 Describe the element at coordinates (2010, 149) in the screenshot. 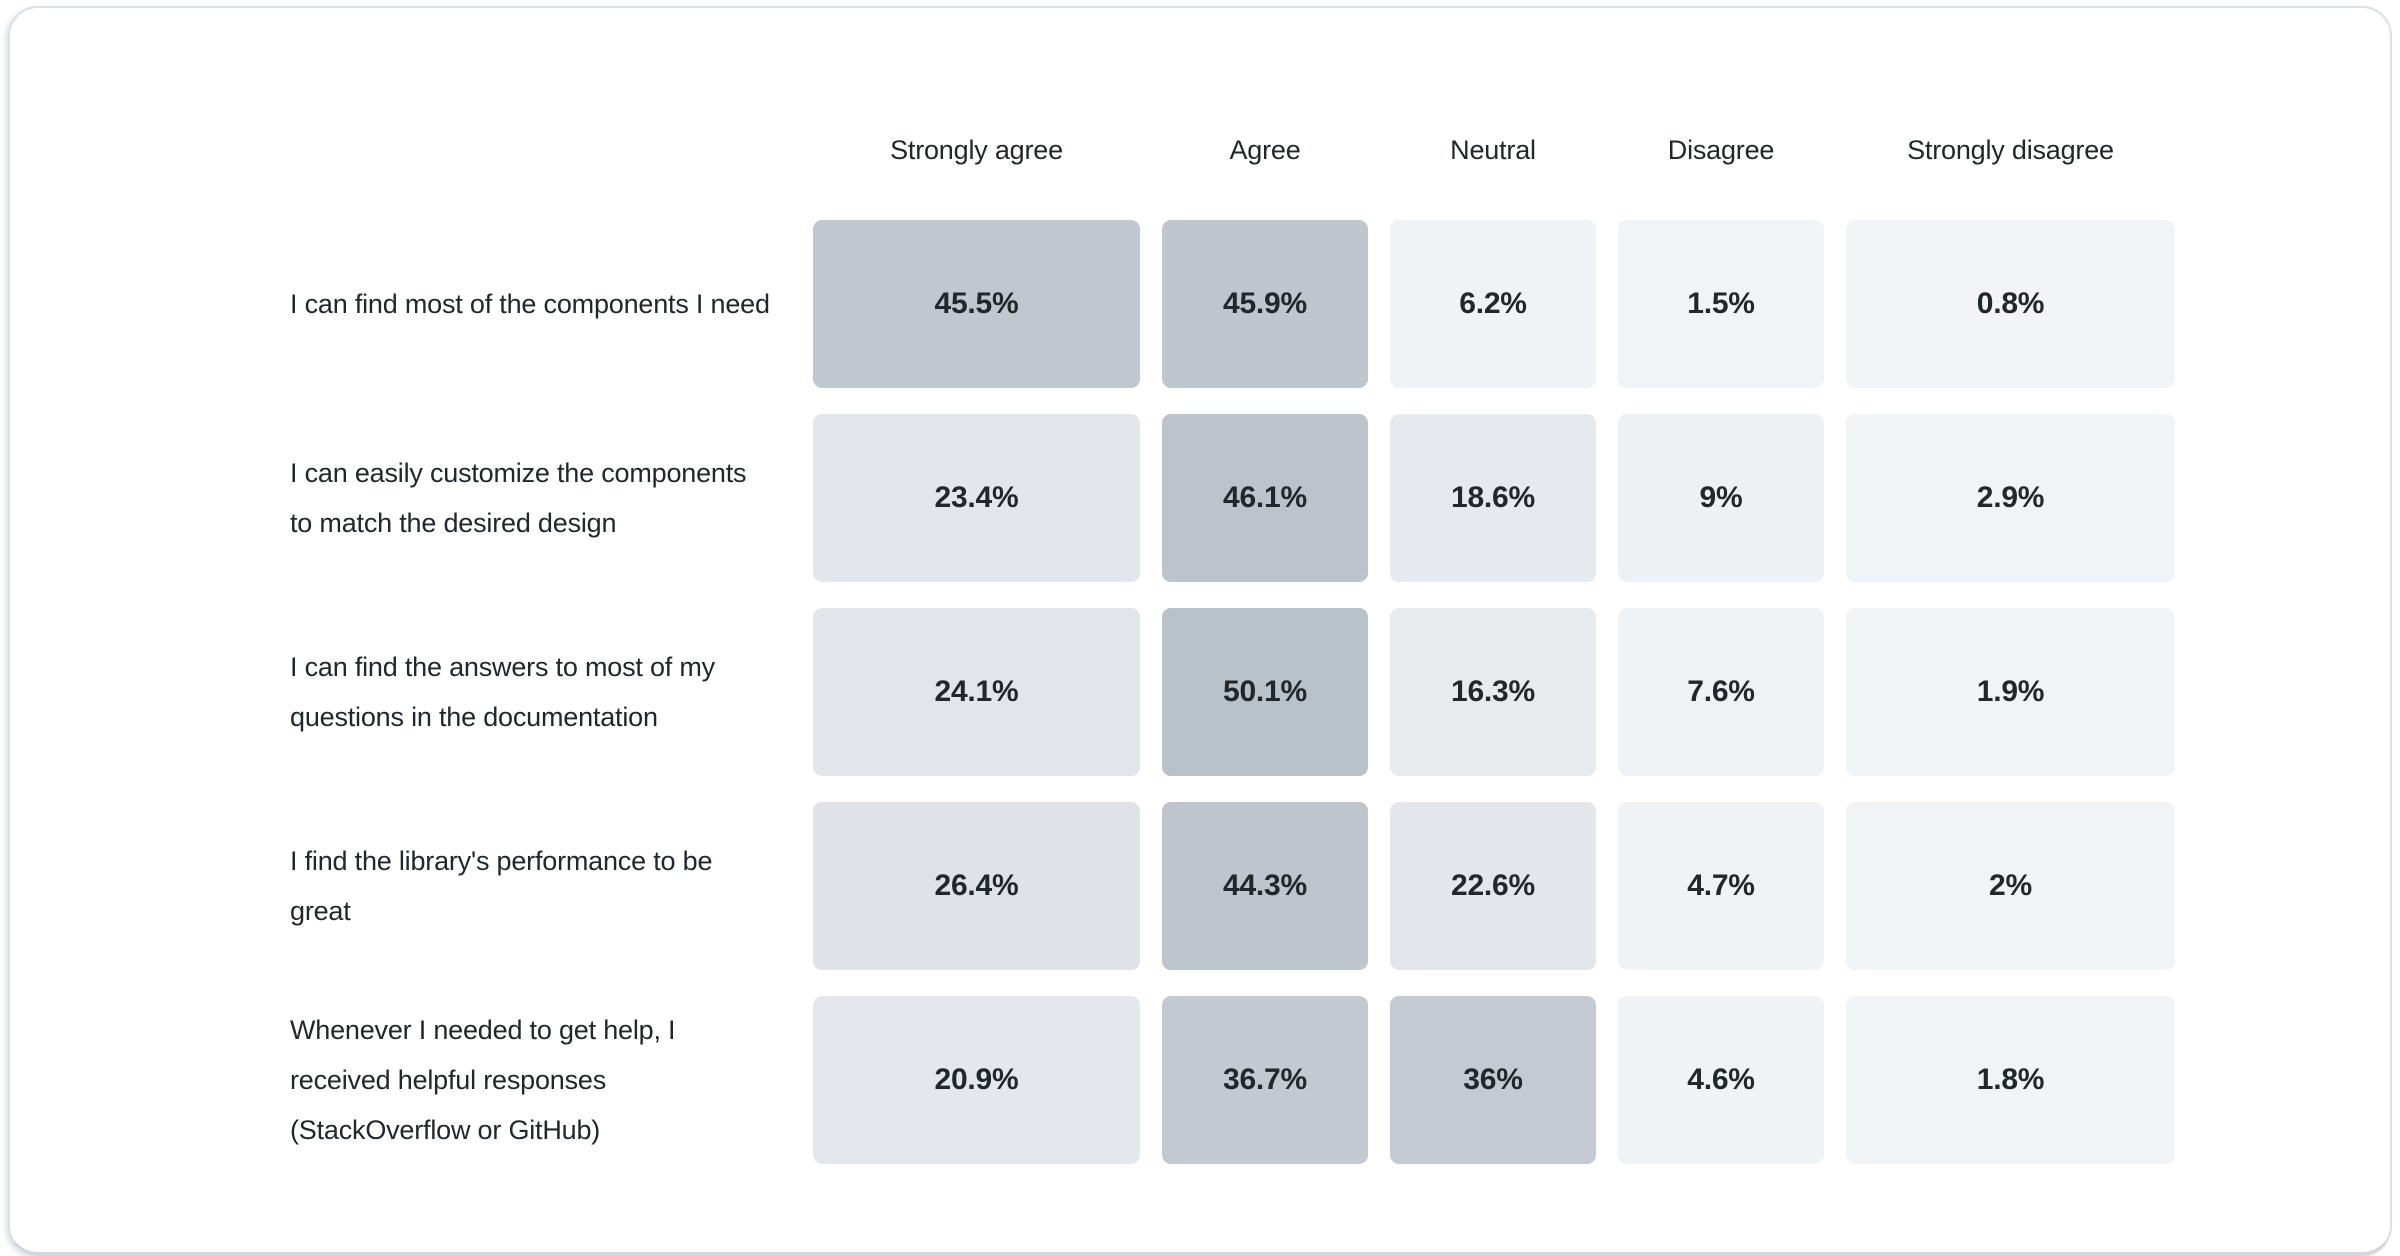

I see `column-header-strongly-disagree: Strongly disagree` at that location.